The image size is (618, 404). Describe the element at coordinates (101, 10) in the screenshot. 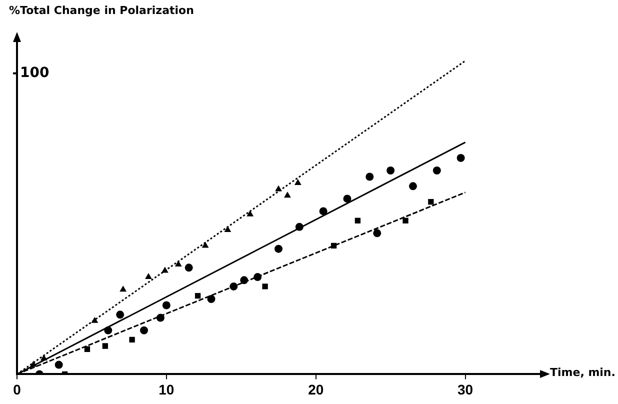

I see `y-axis-title: %Total Change in Polarization` at that location.